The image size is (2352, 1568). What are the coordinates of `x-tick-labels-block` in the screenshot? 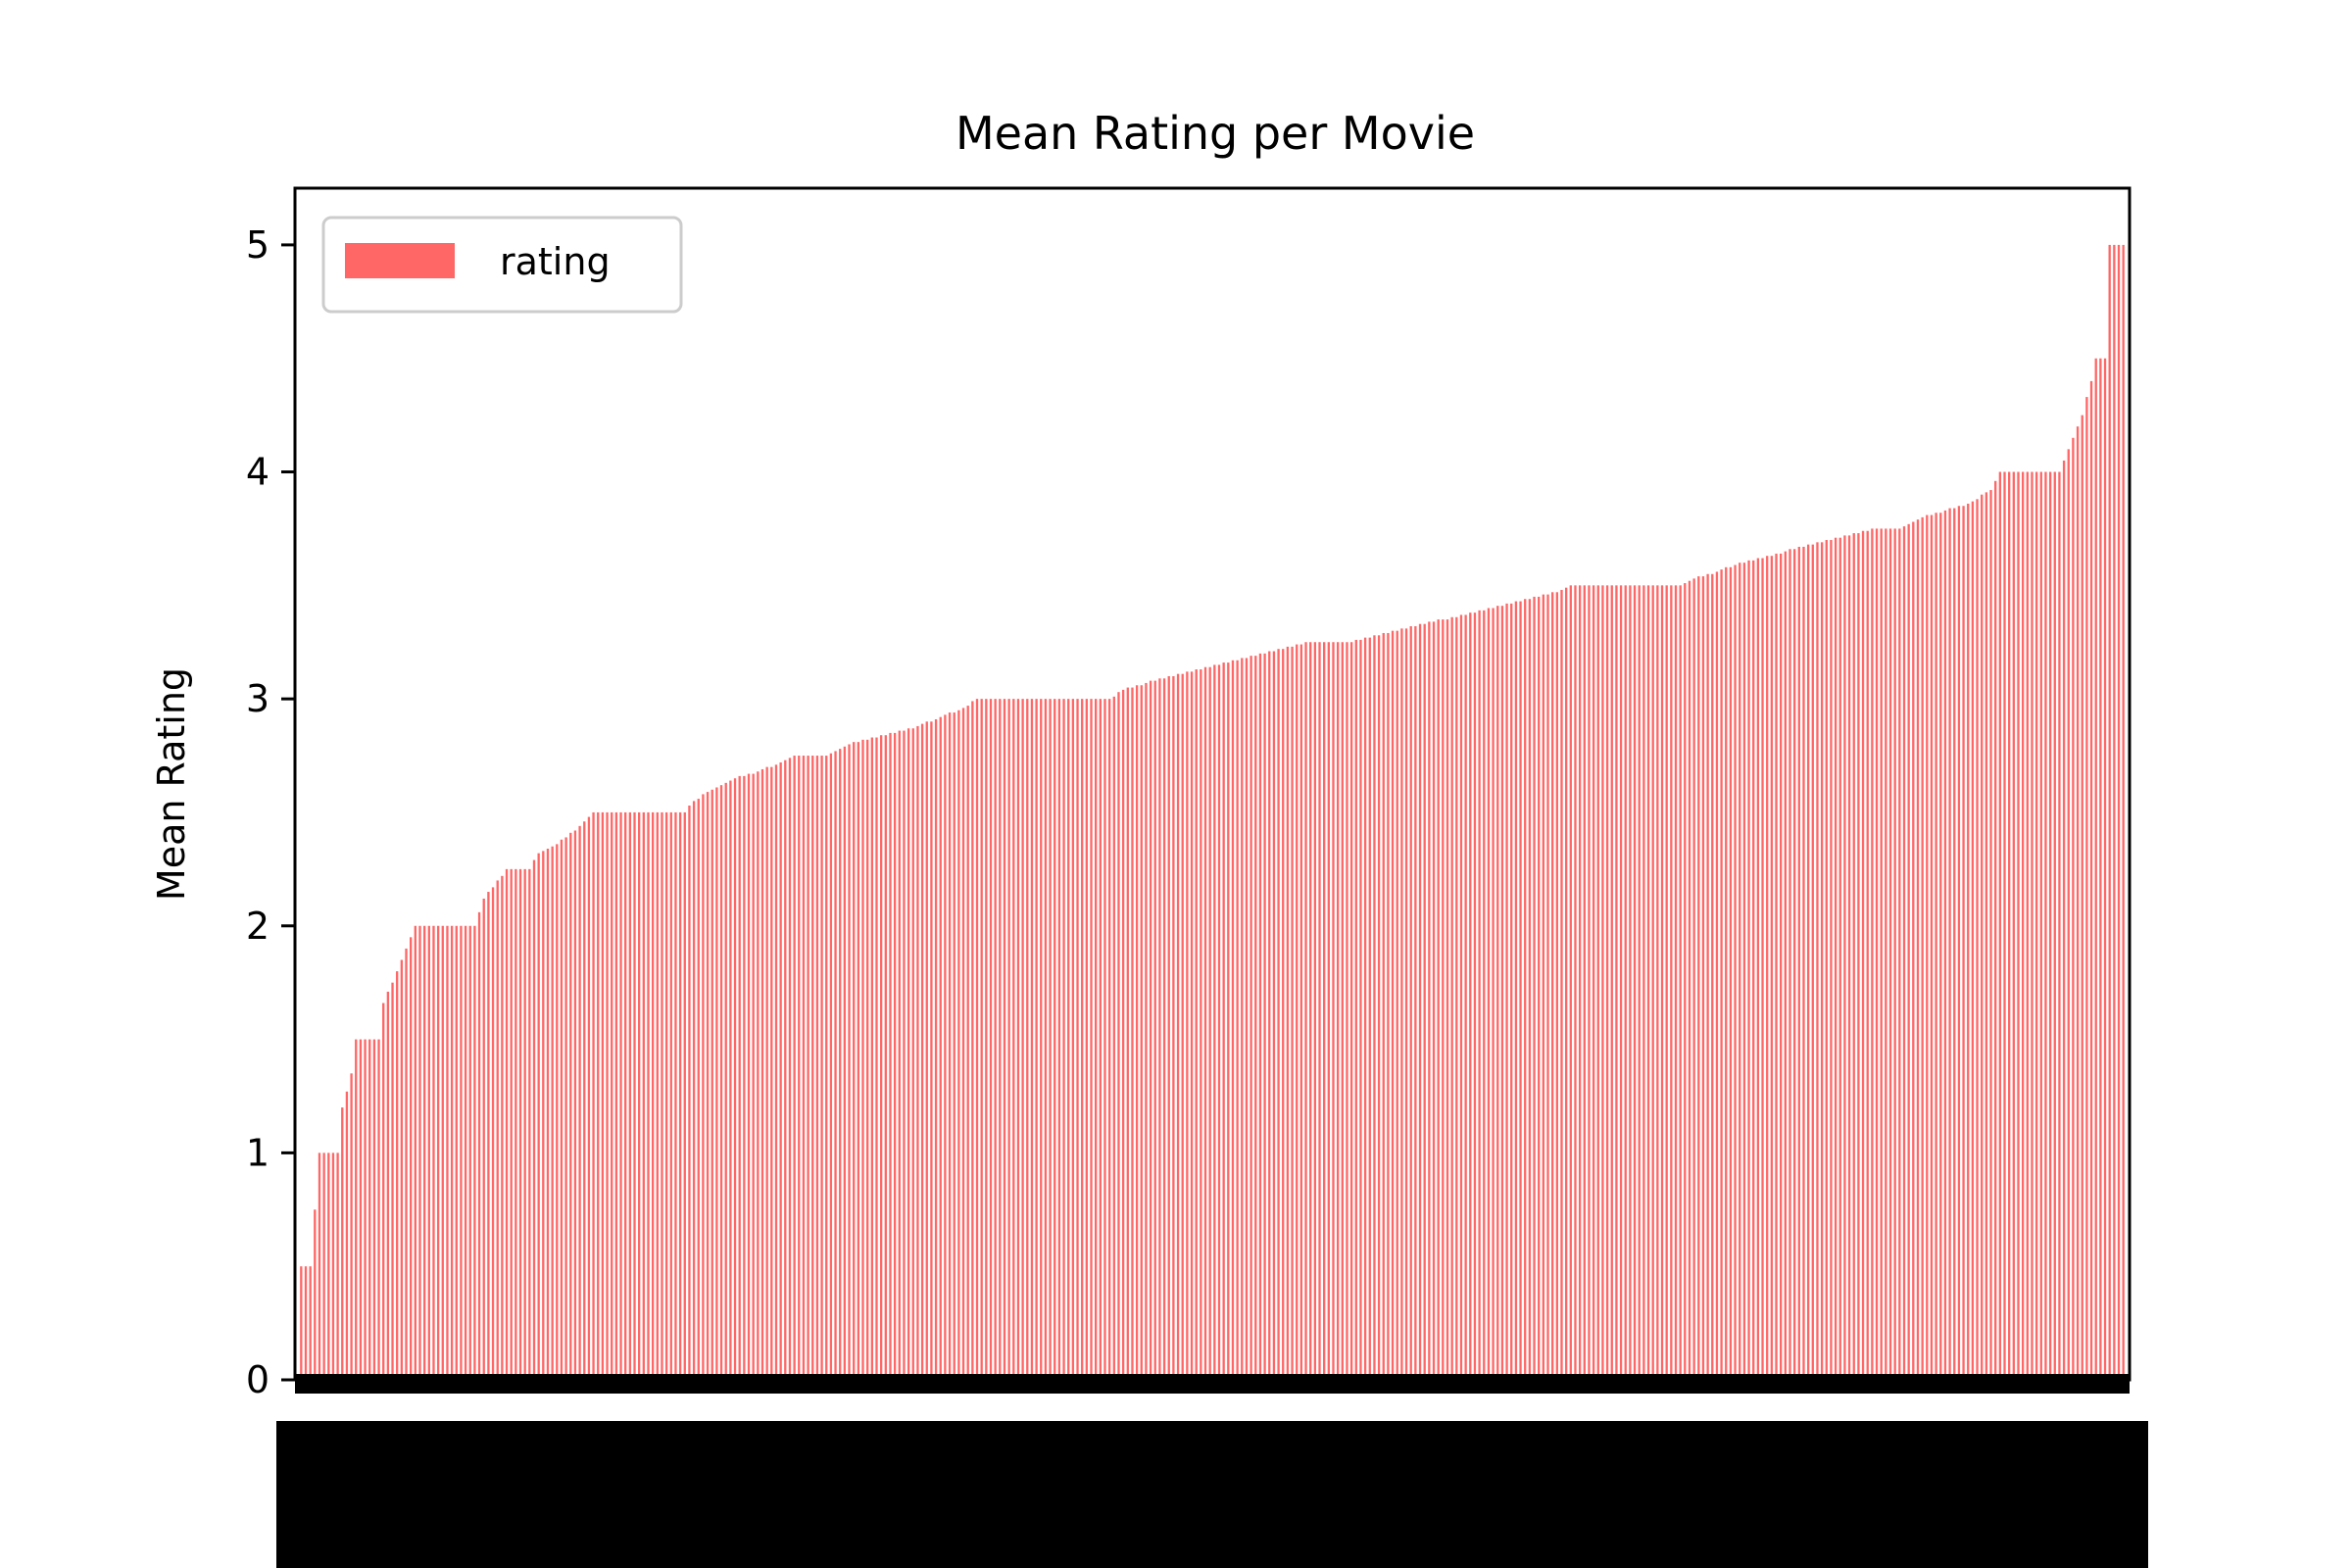 It's located at (1212, 1494).